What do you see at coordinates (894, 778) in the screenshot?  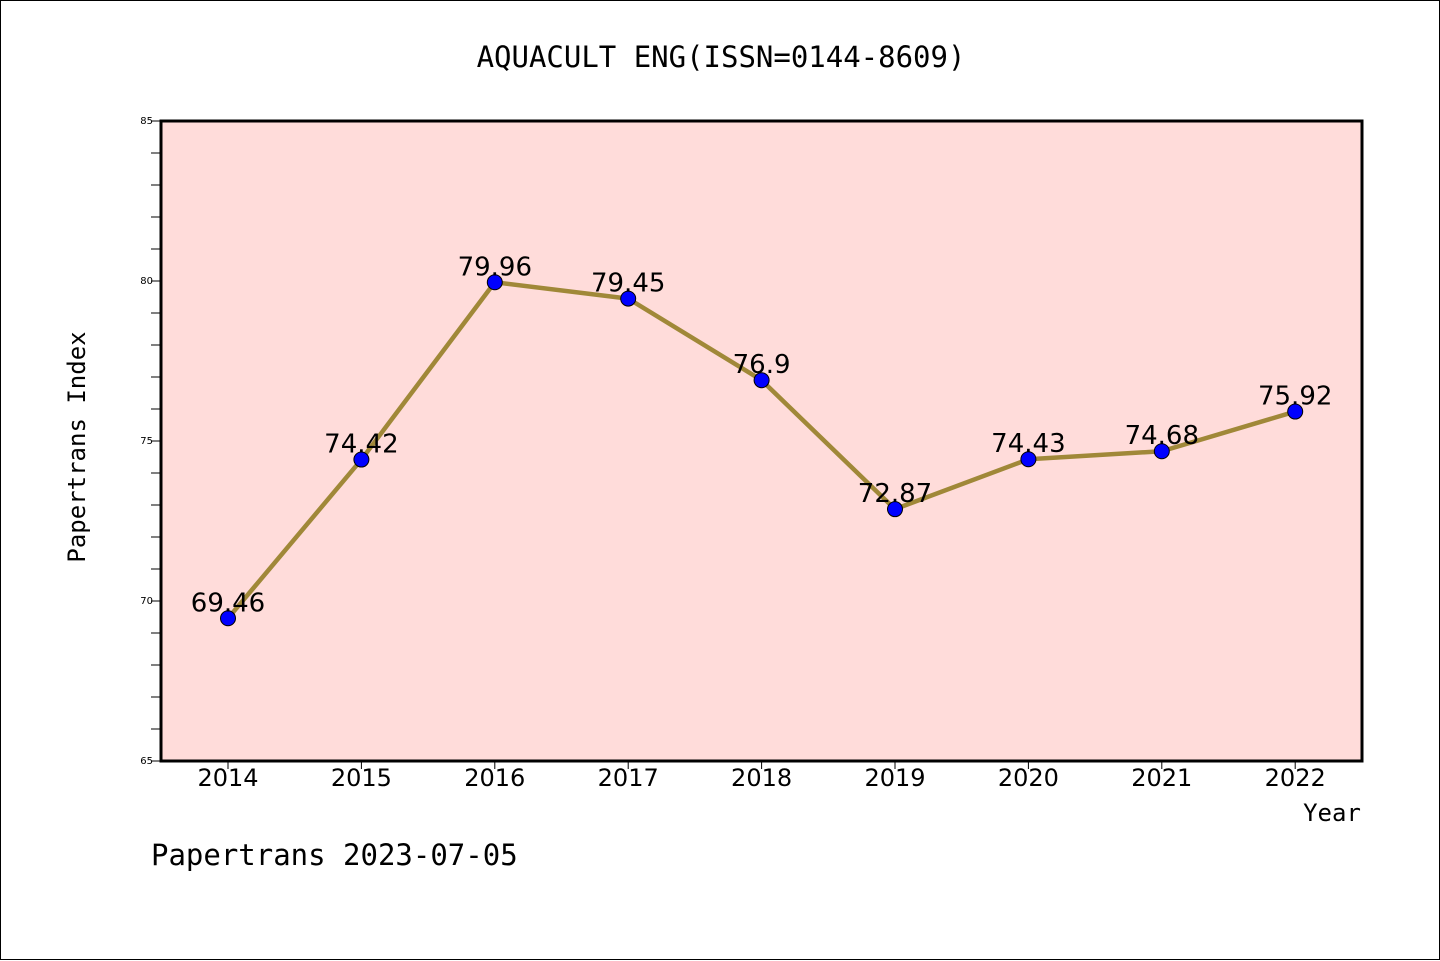 I see `x-tick-label: 2019` at bounding box center [894, 778].